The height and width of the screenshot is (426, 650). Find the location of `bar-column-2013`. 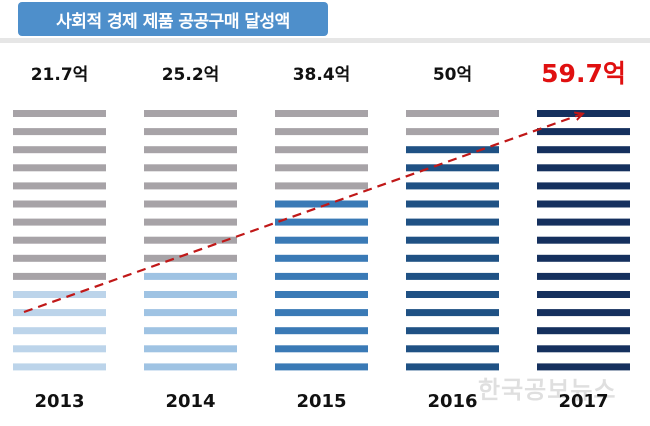

bar-column-2013 is located at coordinates (59, 240).